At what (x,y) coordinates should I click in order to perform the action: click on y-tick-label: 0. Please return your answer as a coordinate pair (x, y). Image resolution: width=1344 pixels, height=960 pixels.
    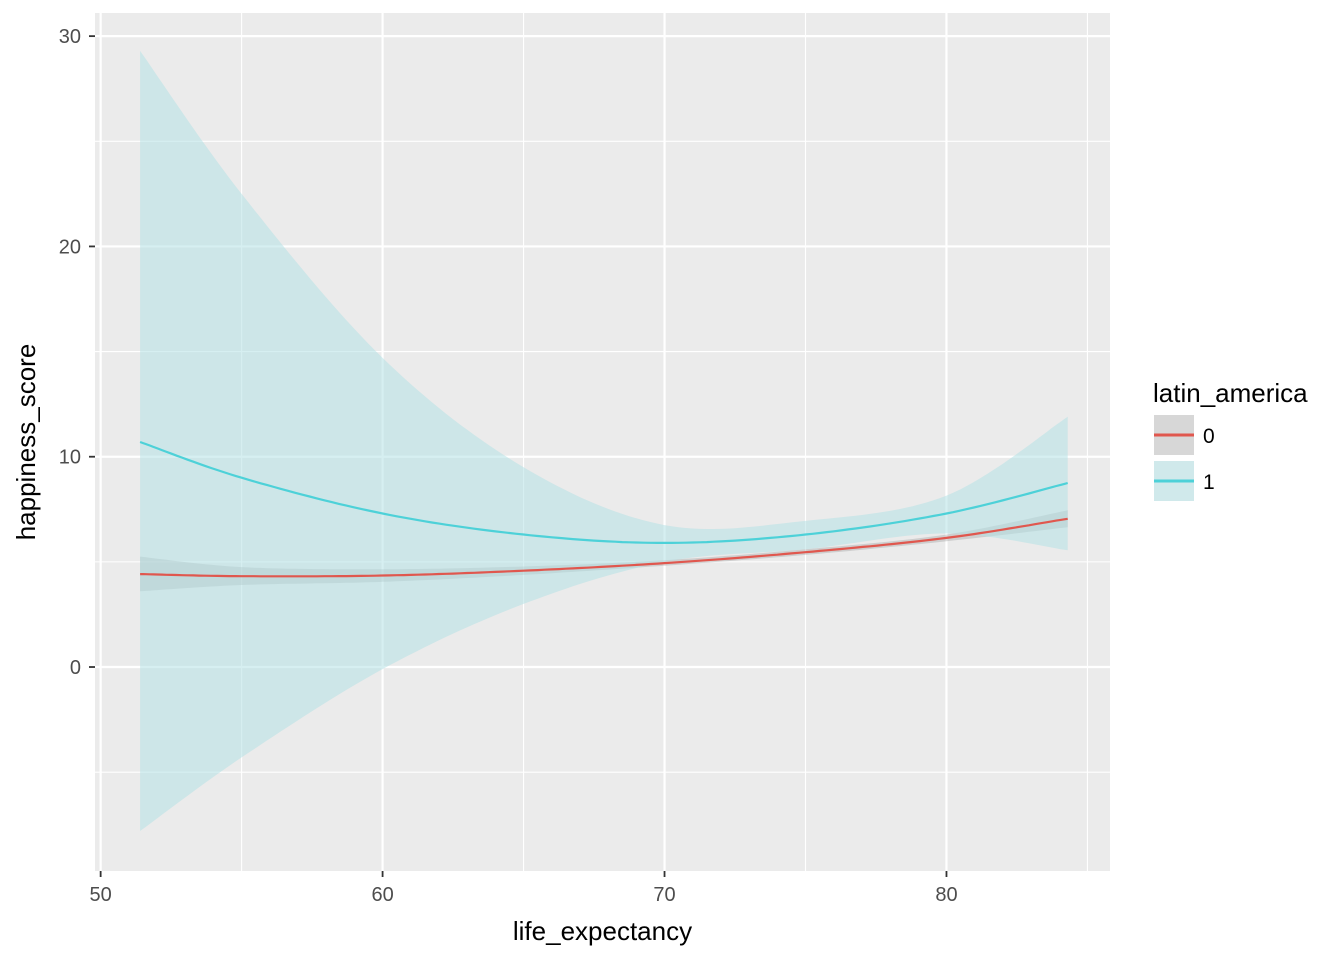
    Looking at the image, I should click on (75, 668).